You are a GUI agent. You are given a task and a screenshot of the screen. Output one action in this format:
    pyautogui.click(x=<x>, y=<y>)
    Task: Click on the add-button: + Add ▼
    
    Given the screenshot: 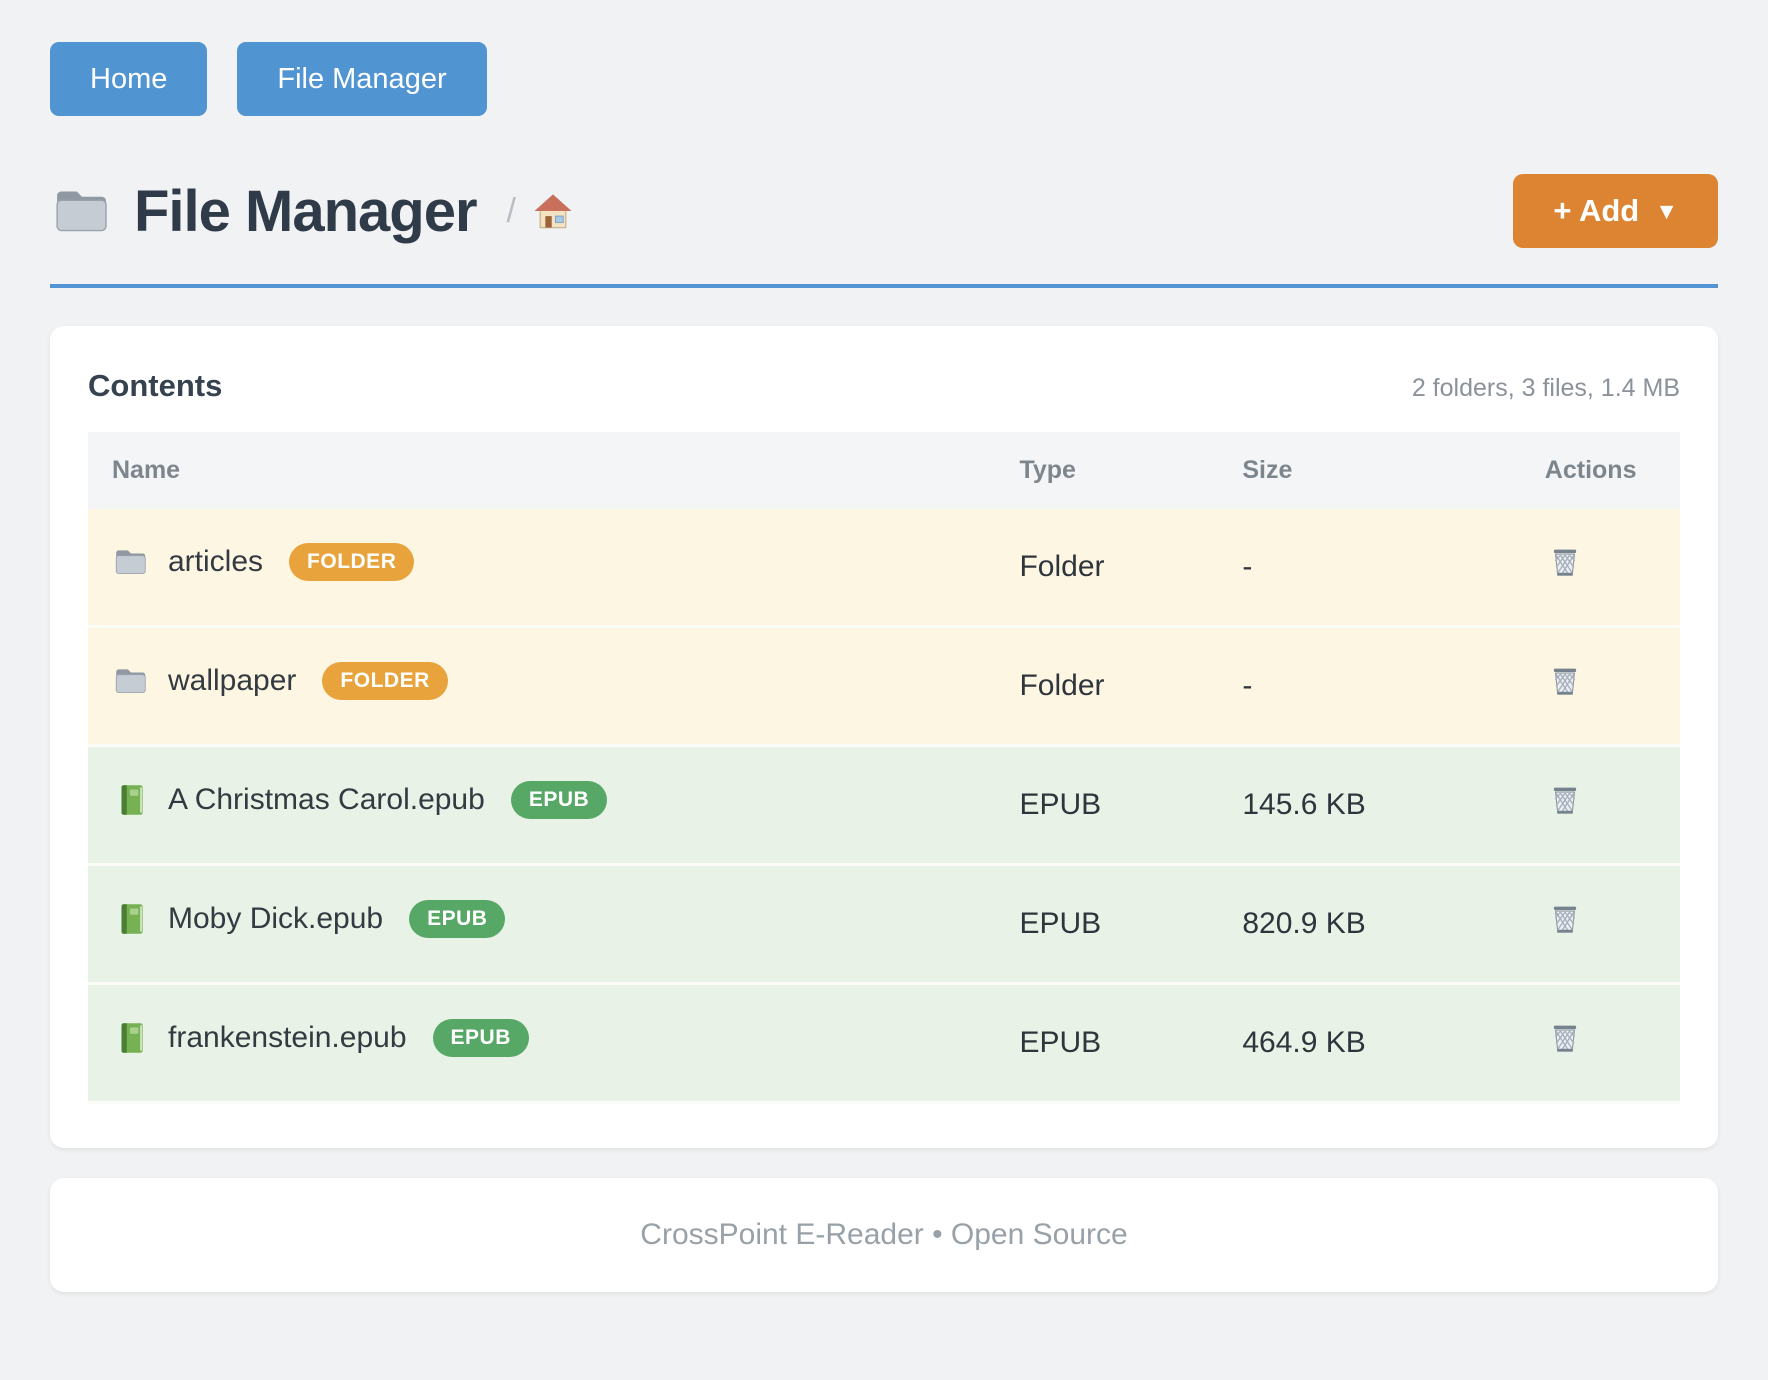 What is the action you would take?
    pyautogui.click(x=1615, y=211)
    